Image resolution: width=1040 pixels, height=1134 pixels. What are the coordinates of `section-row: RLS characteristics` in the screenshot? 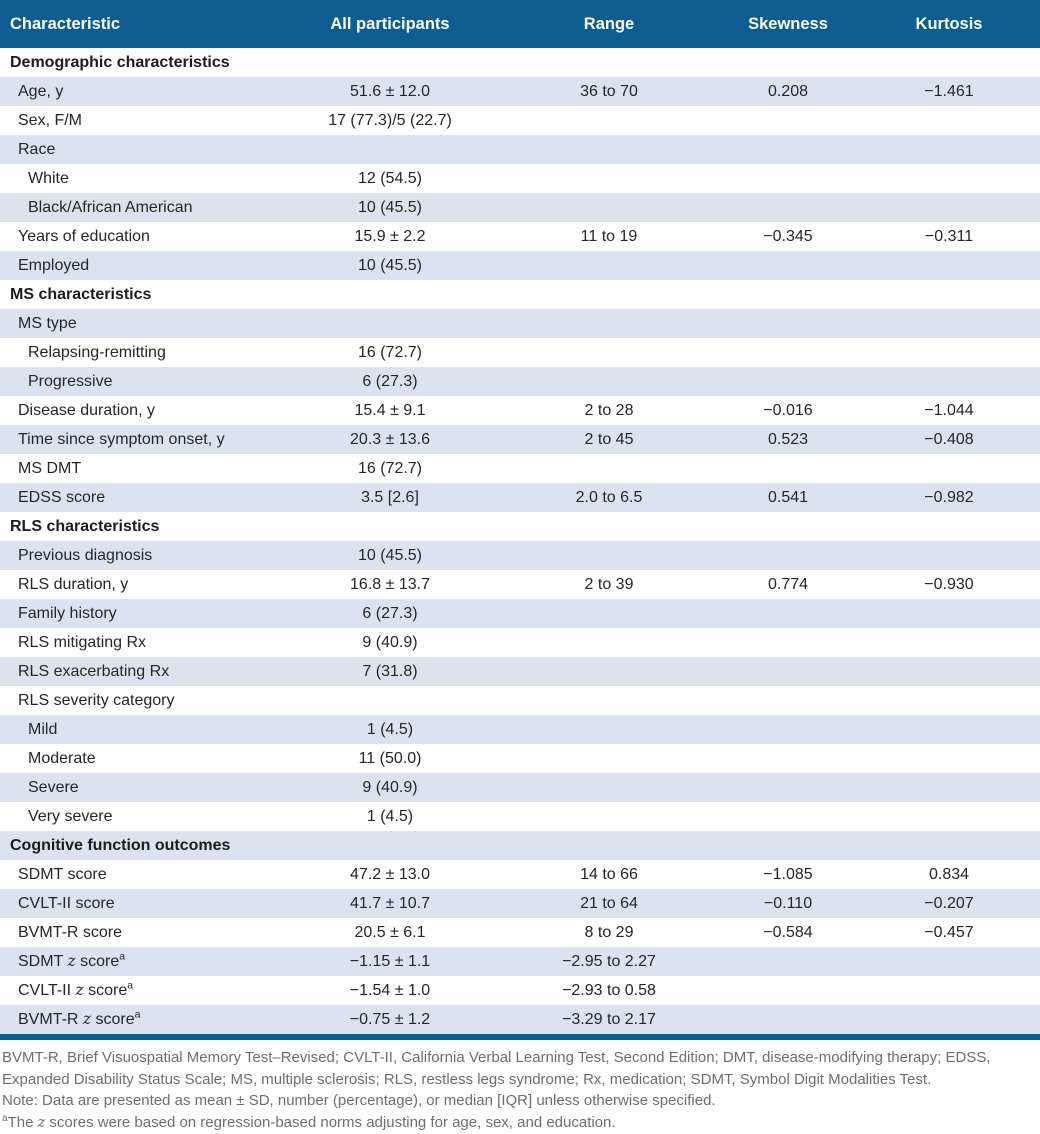 It's located at (520, 526).